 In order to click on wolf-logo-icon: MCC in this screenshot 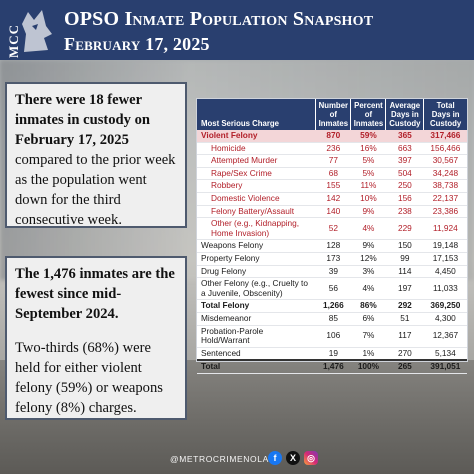, I will do `click(30, 31)`.